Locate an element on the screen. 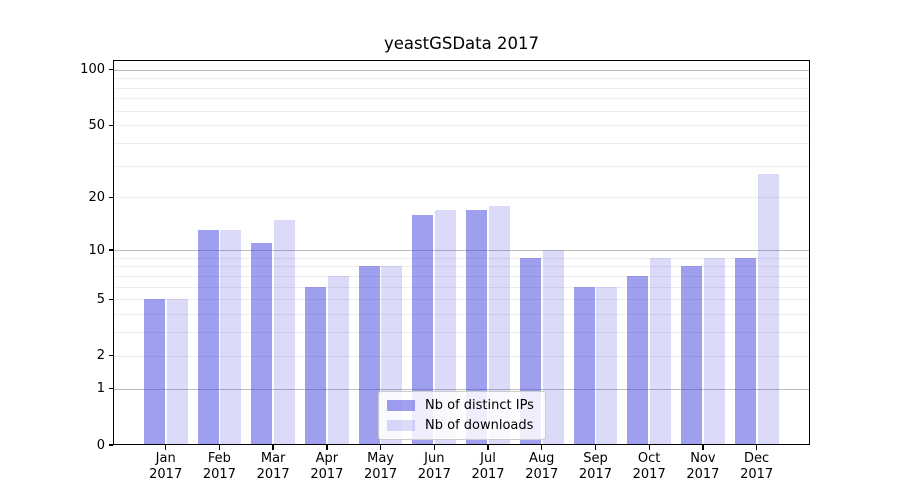 The height and width of the screenshot is (500, 900). bar-distinct-ips-oct-2017 is located at coordinates (638, 360).